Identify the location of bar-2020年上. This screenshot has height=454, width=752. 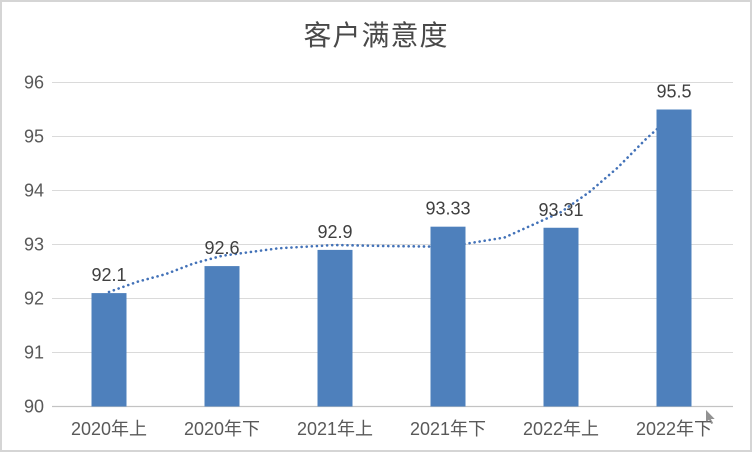
(109, 350).